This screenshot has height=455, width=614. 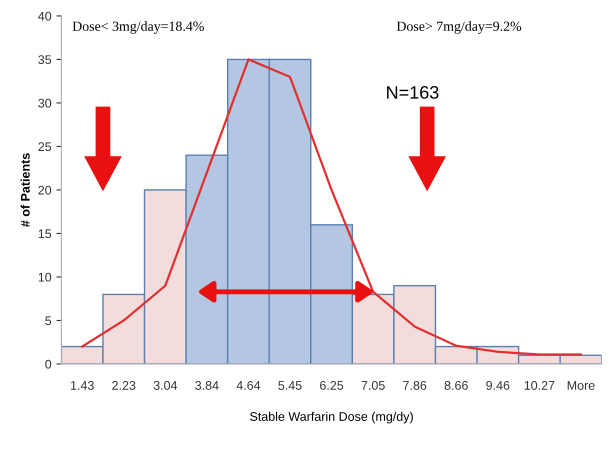 What do you see at coordinates (45, 277) in the screenshot?
I see `y-tick-label: 10` at bounding box center [45, 277].